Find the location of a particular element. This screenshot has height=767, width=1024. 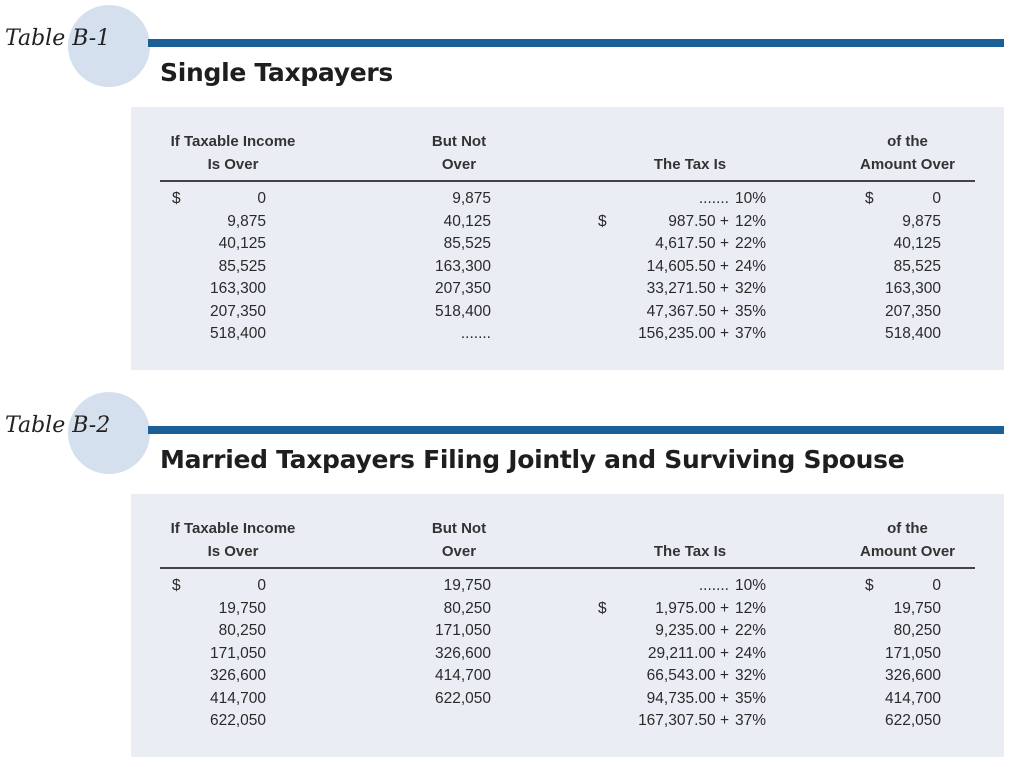

tax-rate-value: 35% is located at coordinates (750, 311).